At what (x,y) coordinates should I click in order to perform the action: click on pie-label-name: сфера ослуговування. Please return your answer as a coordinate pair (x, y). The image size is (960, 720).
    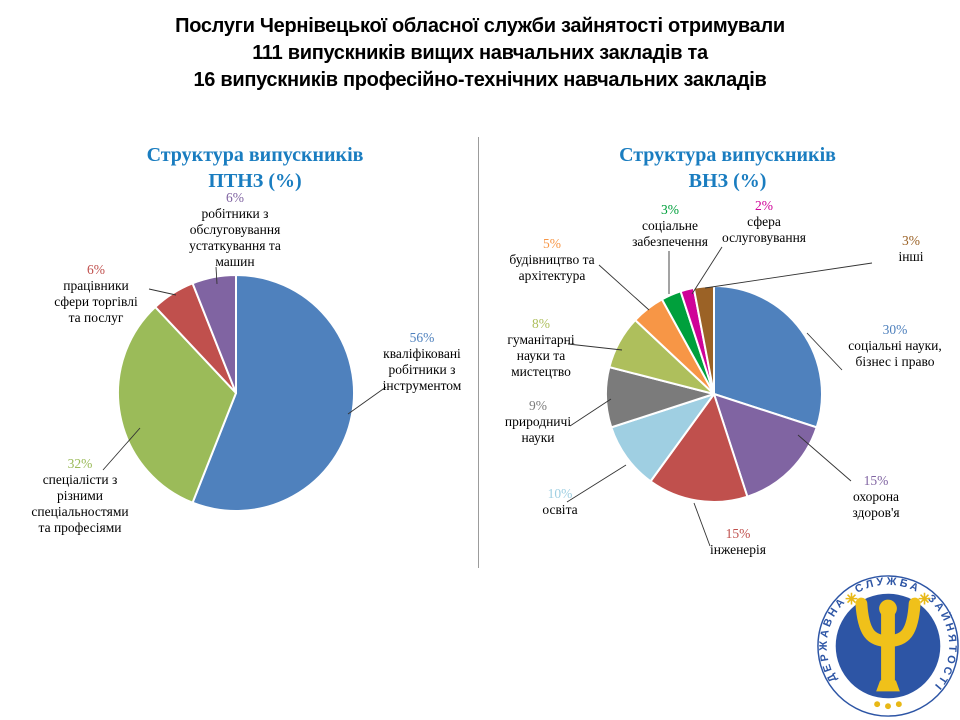
    Looking at the image, I should click on (764, 229).